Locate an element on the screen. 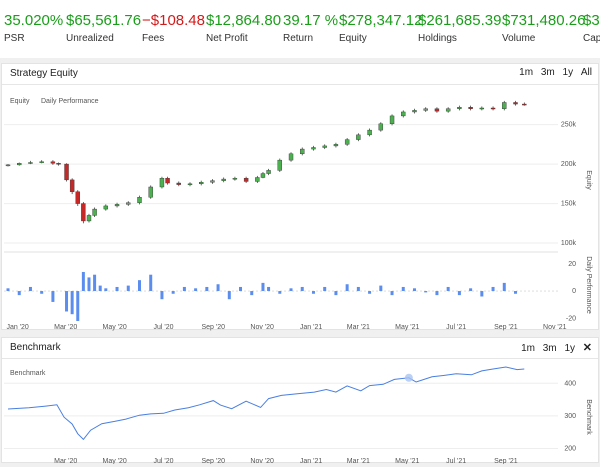 The height and width of the screenshot is (467, 600). range-buttons: 1m 3m 1y ✕ is located at coordinates (554, 347).